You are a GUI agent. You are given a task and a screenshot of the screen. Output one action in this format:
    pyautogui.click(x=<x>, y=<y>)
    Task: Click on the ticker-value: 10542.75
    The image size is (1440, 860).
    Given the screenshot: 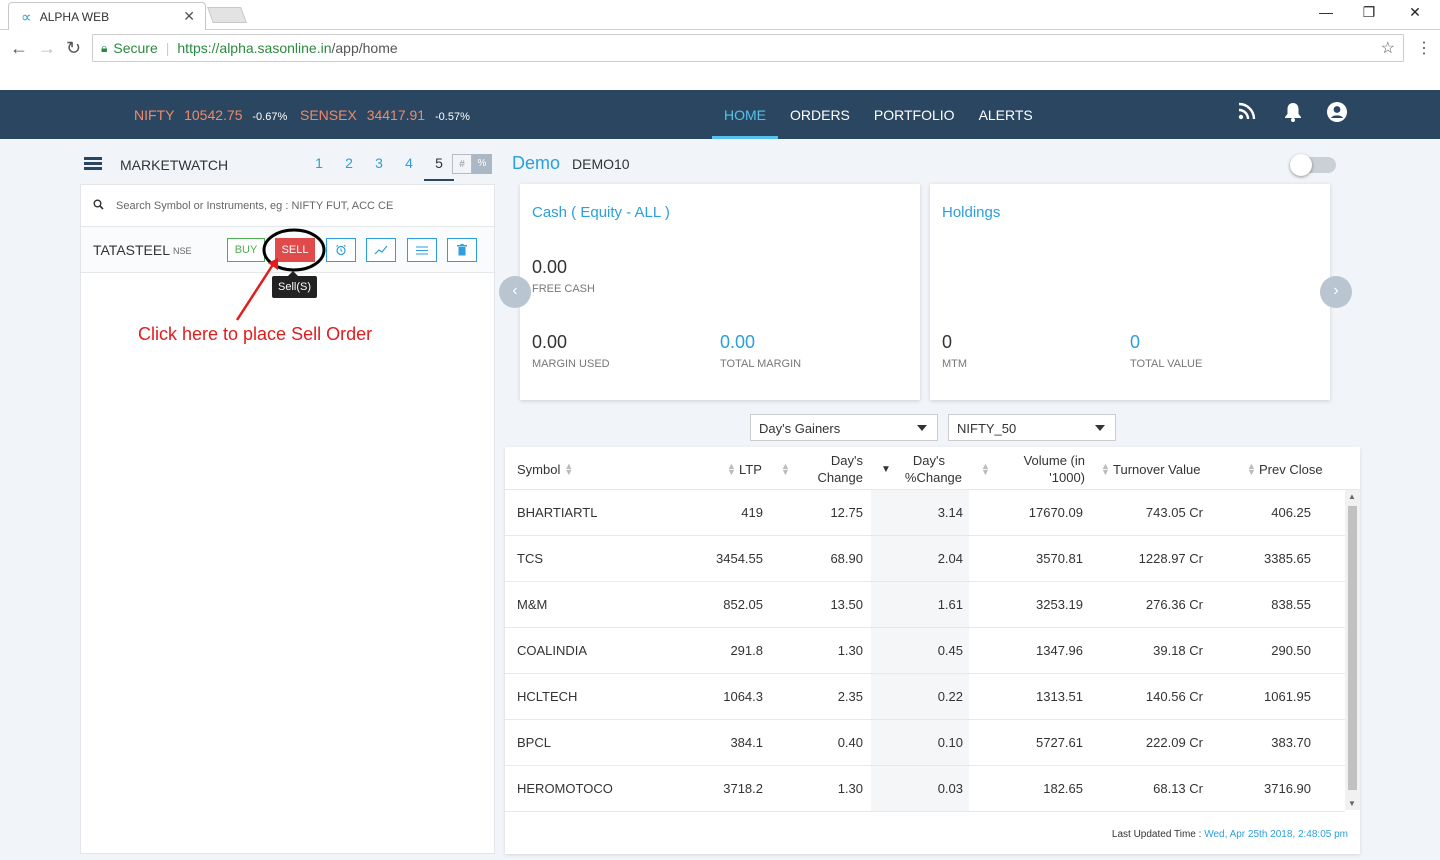 What is the action you would take?
    pyautogui.click(x=213, y=115)
    